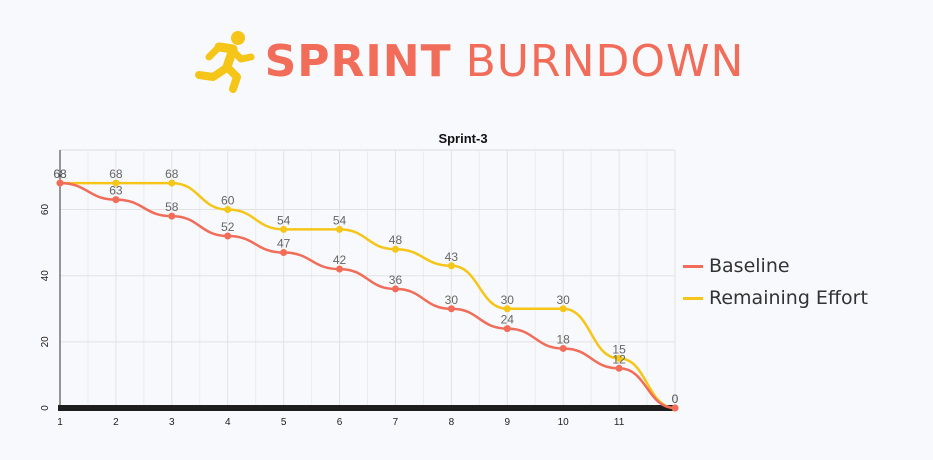 The image size is (933, 460). I want to click on data-label-remaining-effort: 15, so click(619, 349).